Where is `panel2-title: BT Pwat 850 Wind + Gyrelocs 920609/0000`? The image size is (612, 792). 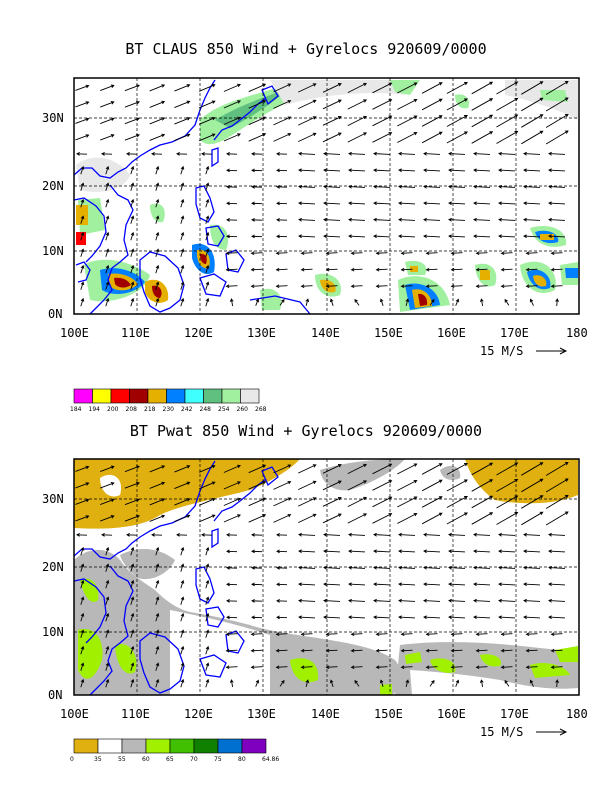 panel2-title: BT Pwat 850 Wind + Gyrelocs 920609/0000 is located at coordinates (306, 431).